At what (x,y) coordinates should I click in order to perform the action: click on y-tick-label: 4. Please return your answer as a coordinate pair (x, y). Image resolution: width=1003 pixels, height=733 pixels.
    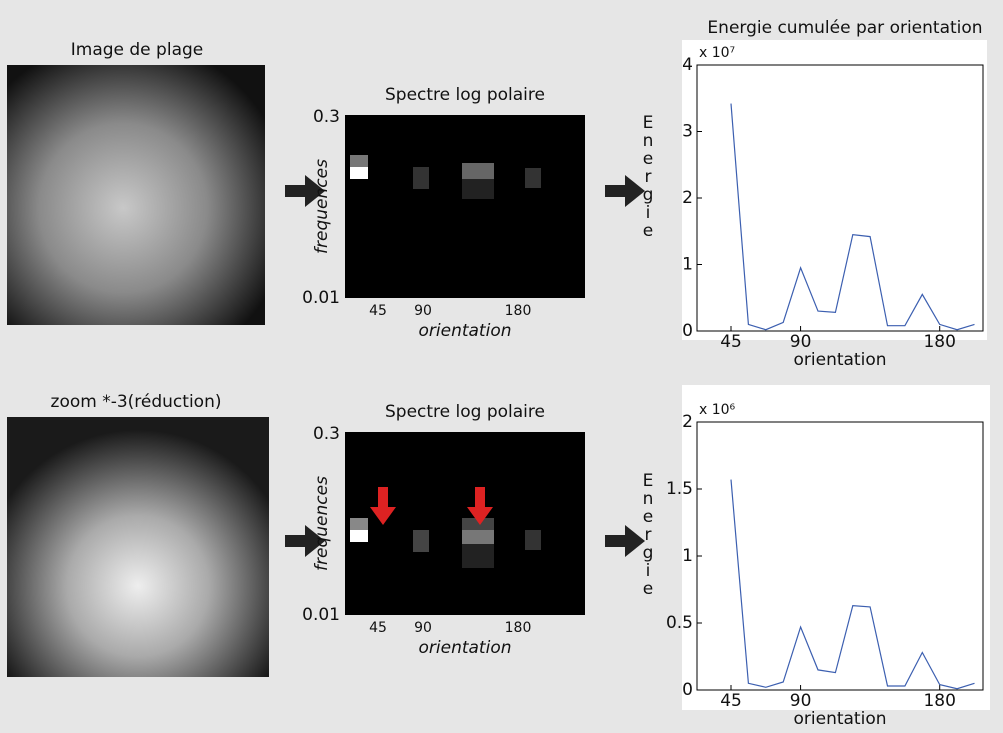
    Looking at the image, I should click on (687, 65).